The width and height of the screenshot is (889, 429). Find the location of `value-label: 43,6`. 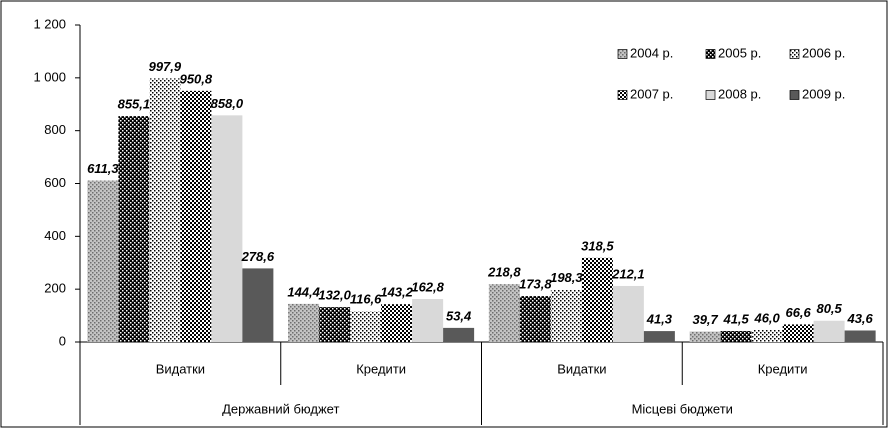

value-label: 43,6 is located at coordinates (859, 318).